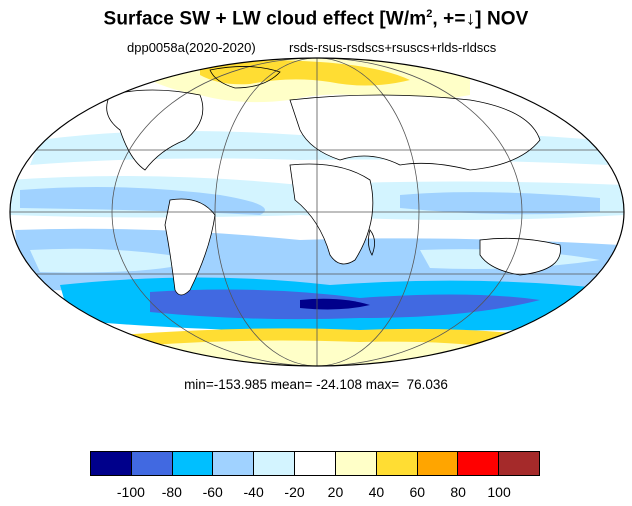 The height and width of the screenshot is (506, 632). Describe the element at coordinates (417, 492) in the screenshot. I see `colorbar-tick-label: 60` at that location.